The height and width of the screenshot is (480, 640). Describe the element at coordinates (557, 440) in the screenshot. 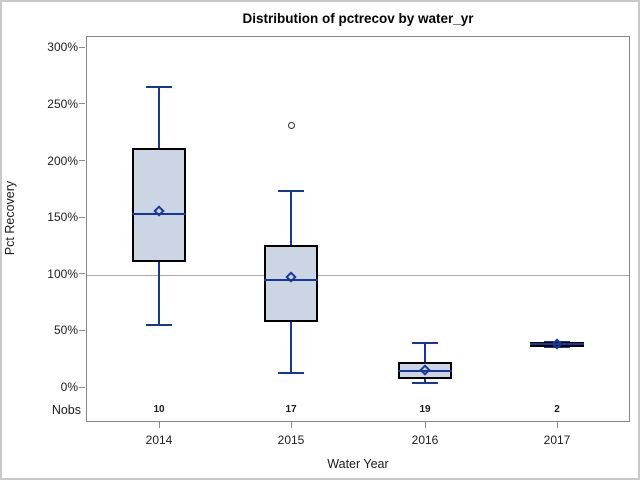

I see `x-category-label: 2017` at that location.